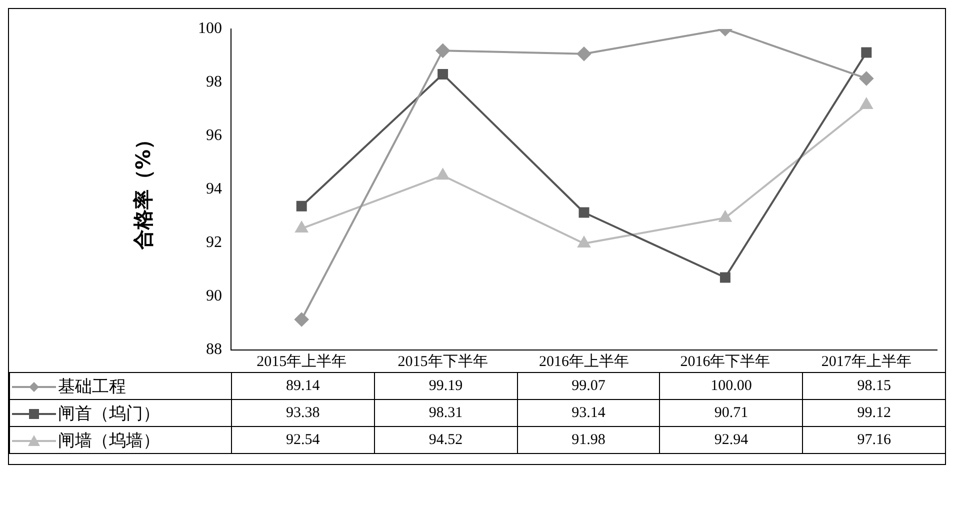 The image size is (954, 507). I want to click on y-tick-label: 88, so click(214, 349).